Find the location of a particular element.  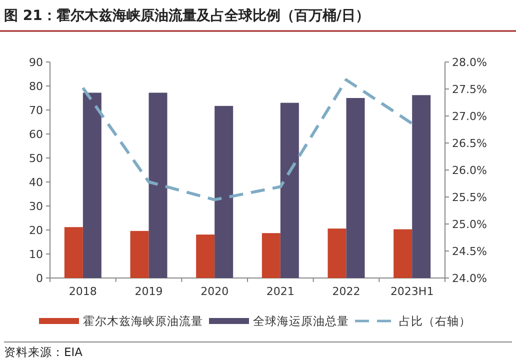

y2-tick-label: 28.0% is located at coordinates (469, 62).